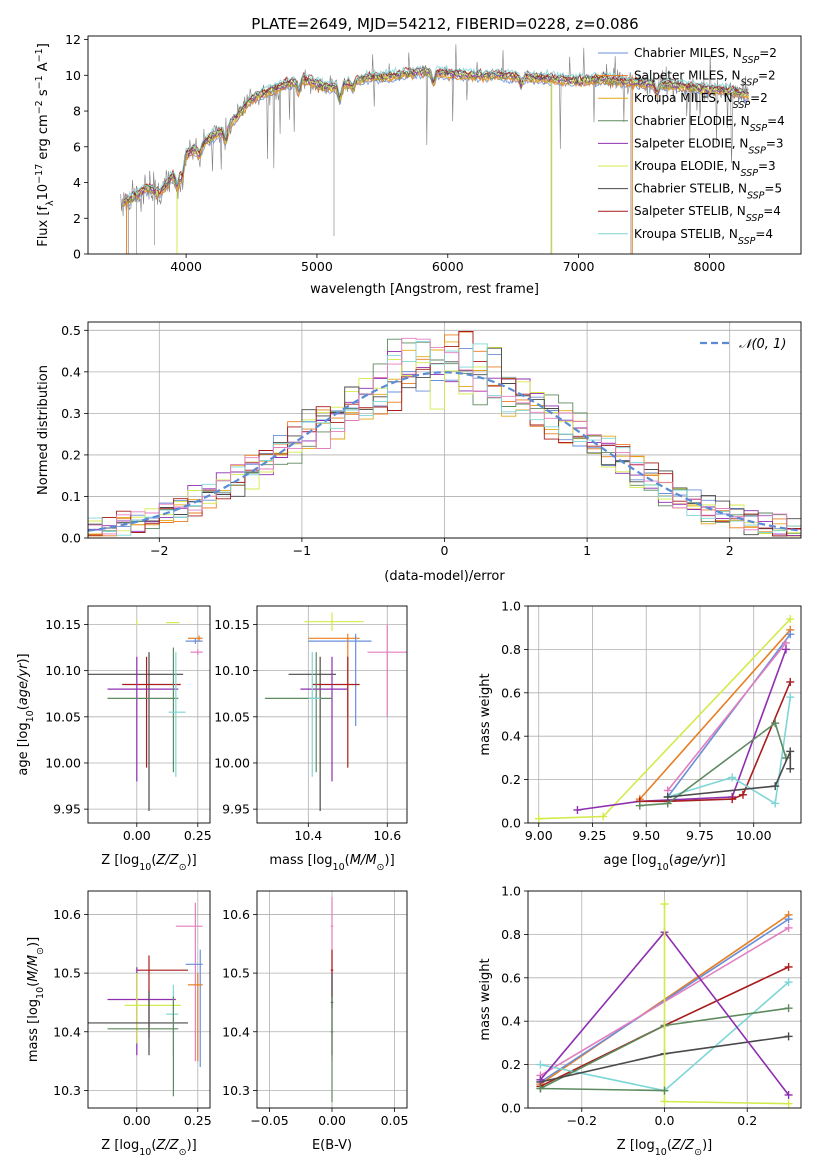 The width and height of the screenshot is (819, 1170). What do you see at coordinates (435, 149) in the screenshot?
I see `plot-area-spectrum` at bounding box center [435, 149].